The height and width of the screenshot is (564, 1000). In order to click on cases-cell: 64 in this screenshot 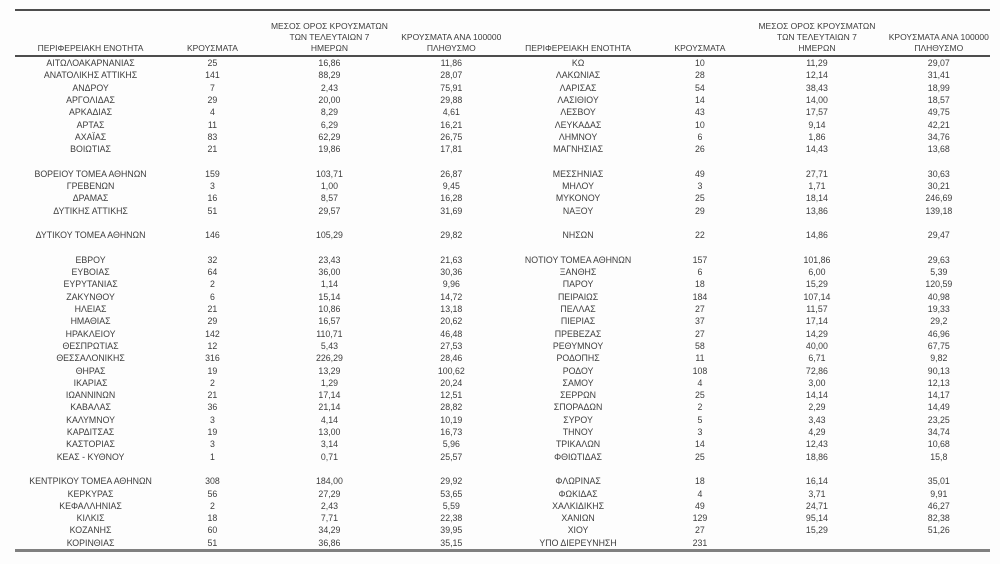, I will do `click(212, 272)`.